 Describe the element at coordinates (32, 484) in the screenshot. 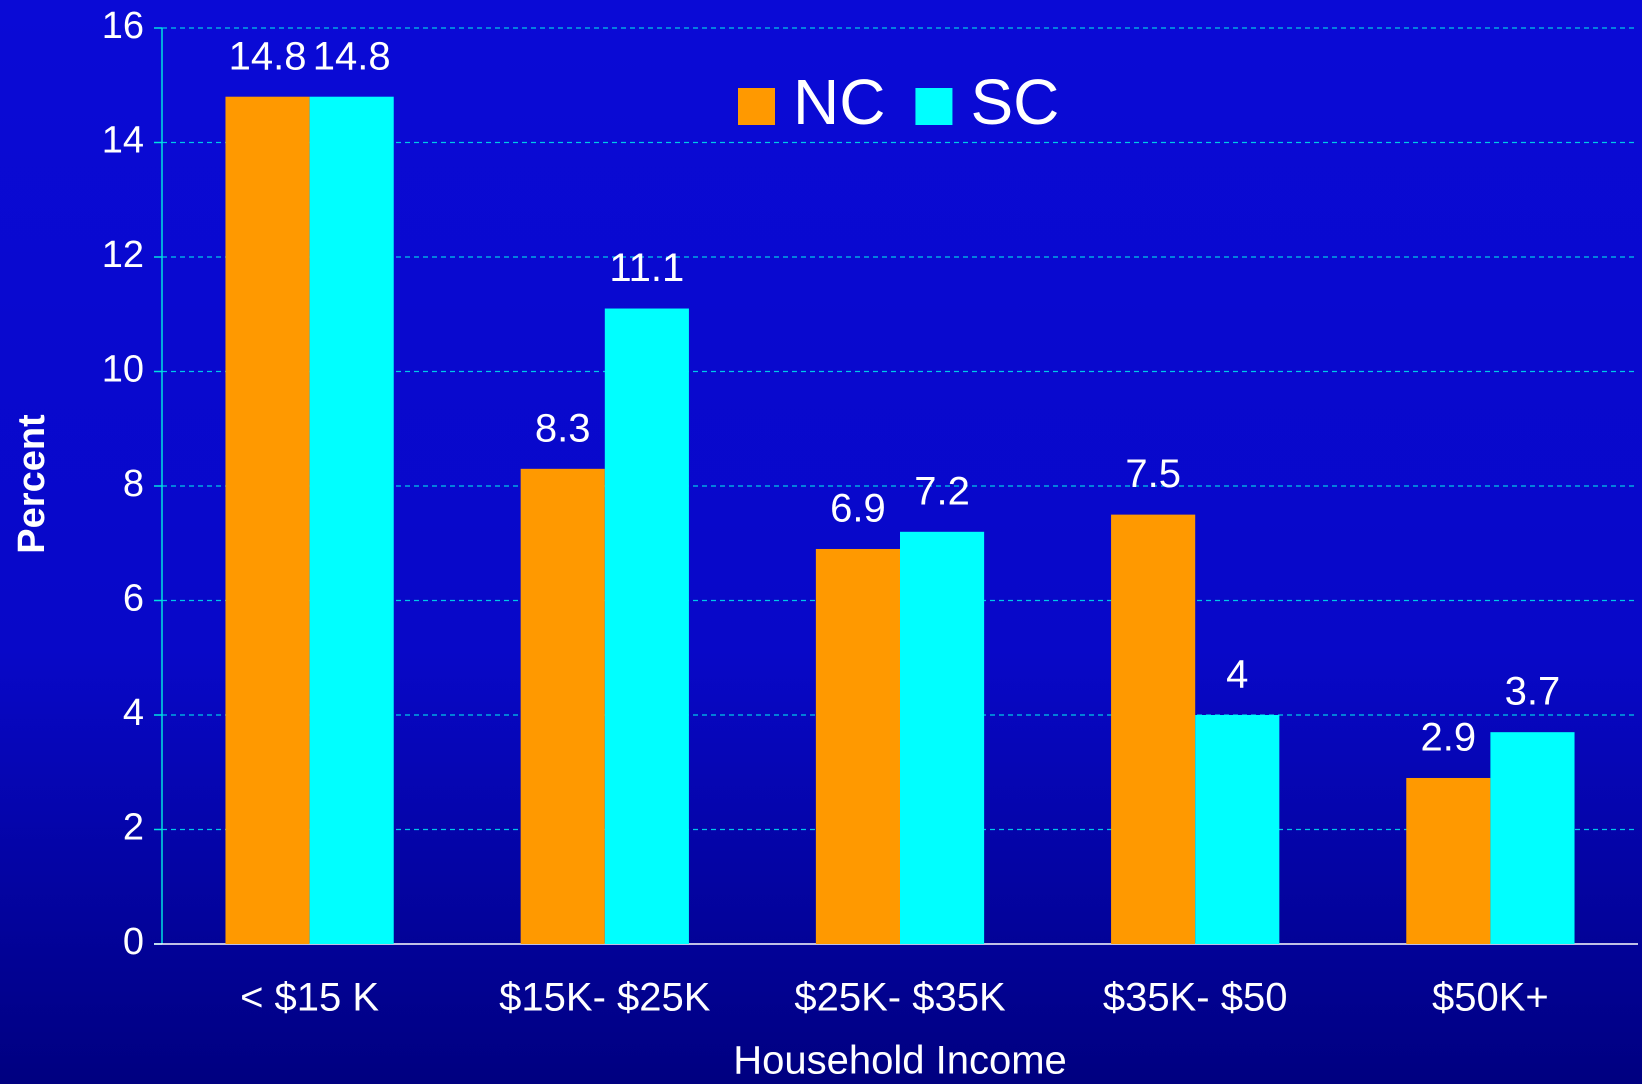

I see `y-axis-label: Percent` at that location.